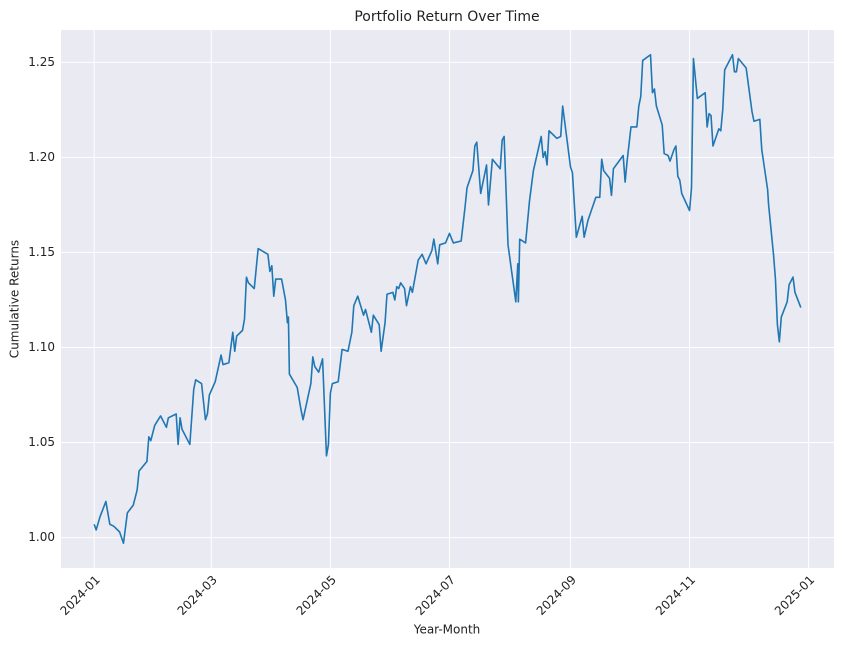 This screenshot has height=646, width=844. Describe the element at coordinates (316, 595) in the screenshot. I see `x-tick-label: 2024-05` at that location.